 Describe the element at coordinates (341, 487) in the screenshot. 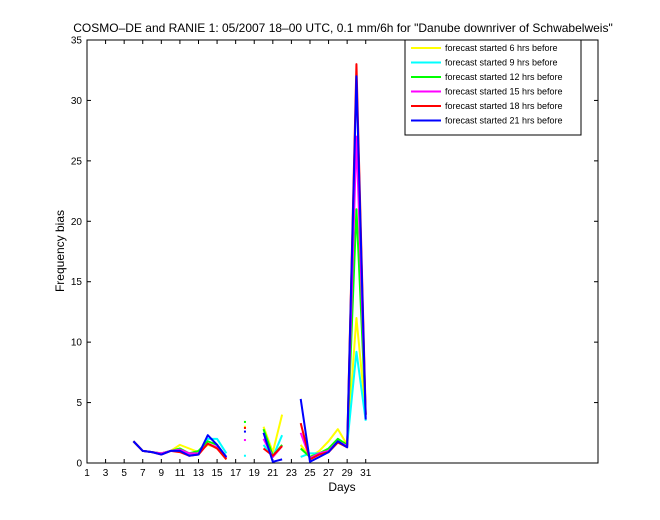

I see `x-axis-label: Days` at that location.